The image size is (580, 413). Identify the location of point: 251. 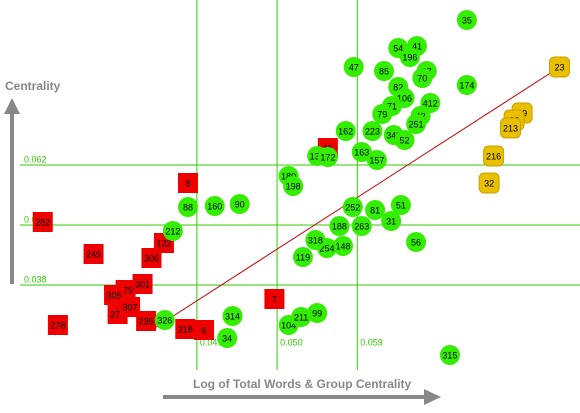
(416, 124).